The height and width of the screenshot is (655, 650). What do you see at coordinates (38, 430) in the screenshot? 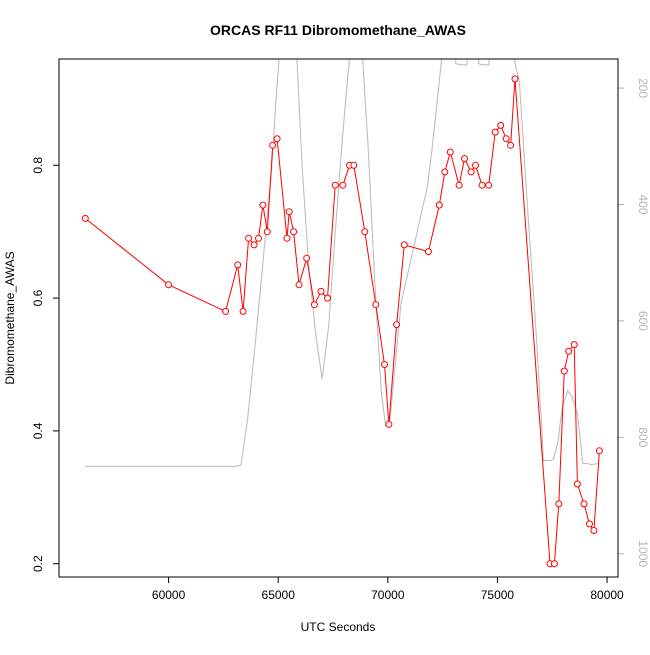
I see `y-tick-label: 0.4` at bounding box center [38, 430].